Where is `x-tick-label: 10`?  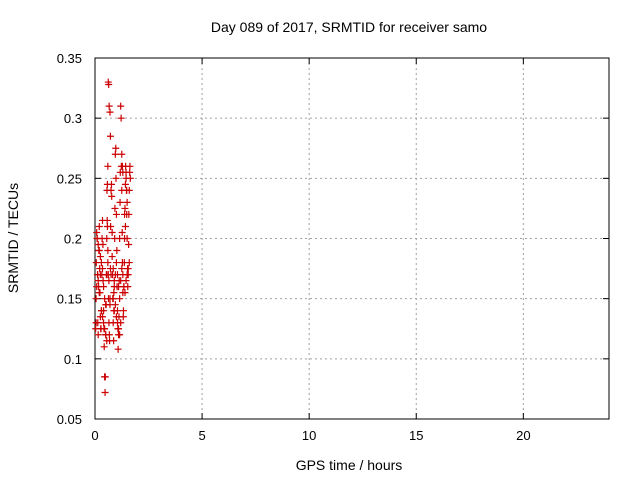
x-tick-label: 10 is located at coordinates (309, 435).